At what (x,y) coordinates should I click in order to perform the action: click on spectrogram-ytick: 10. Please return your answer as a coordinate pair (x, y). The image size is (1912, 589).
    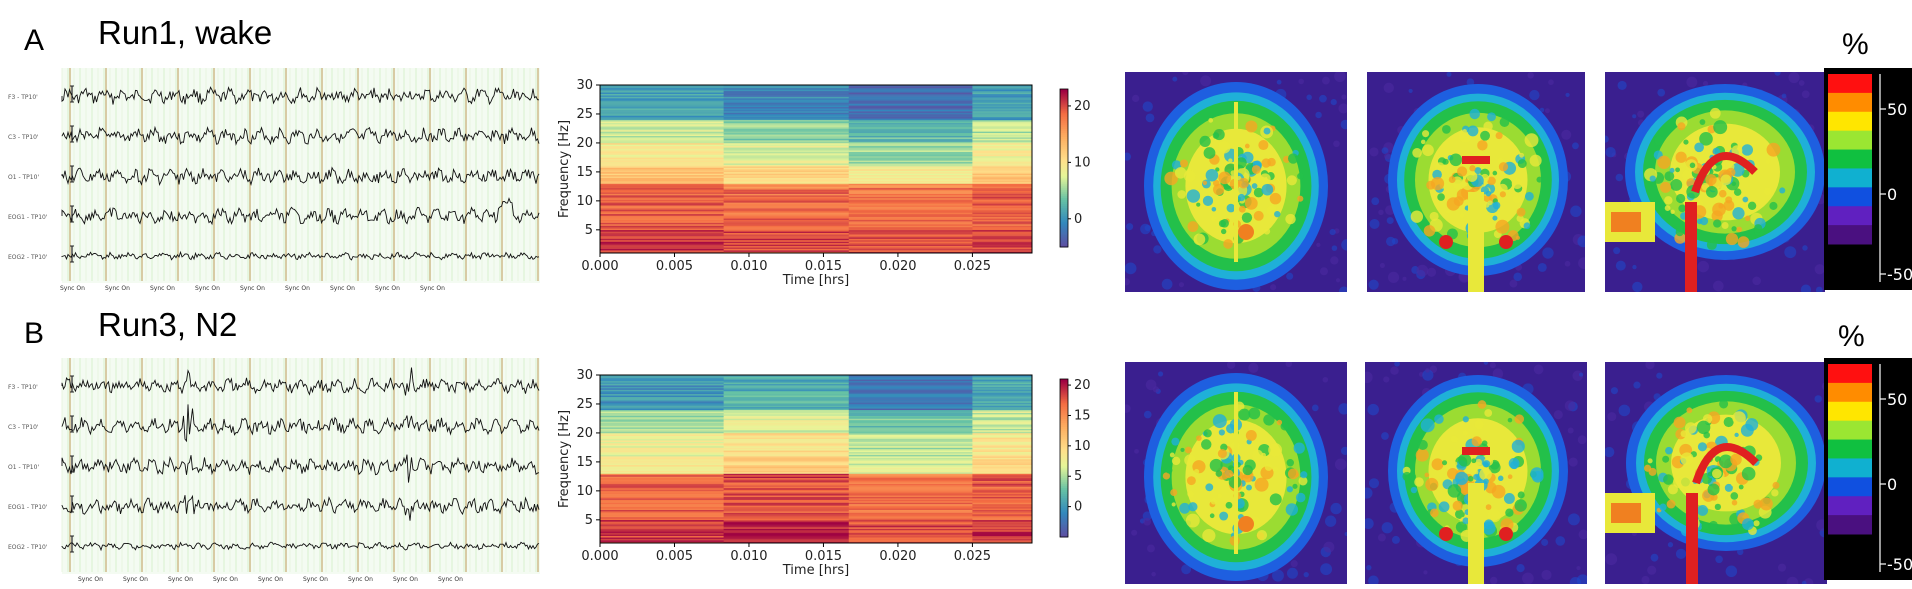
    Looking at the image, I should click on (584, 201).